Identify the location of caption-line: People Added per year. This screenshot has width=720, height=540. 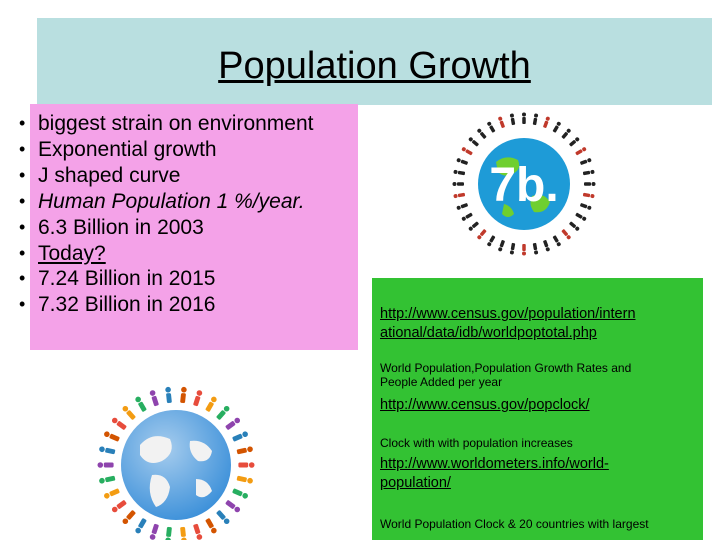
(441, 382).